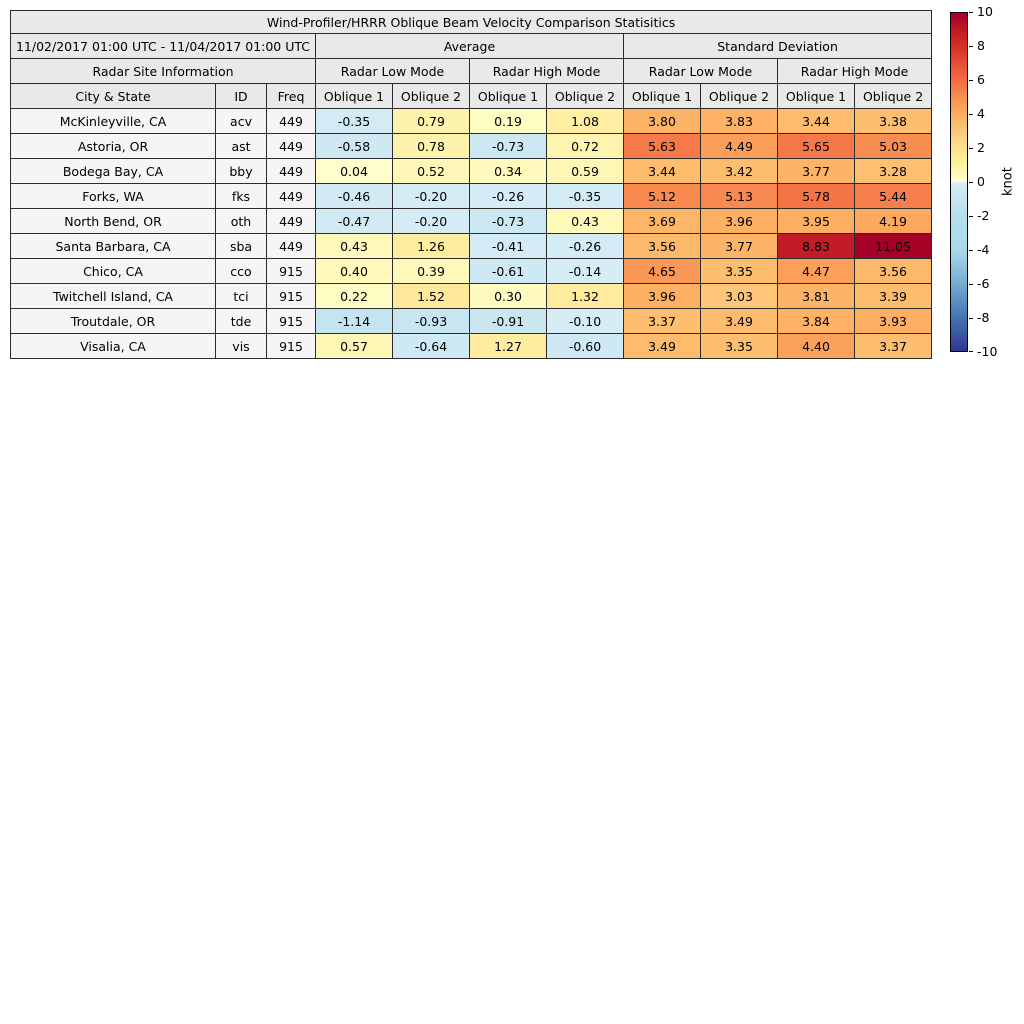 This screenshot has width=1024, height=1024. What do you see at coordinates (291, 96) in the screenshot?
I see `col-freq: Freq` at bounding box center [291, 96].